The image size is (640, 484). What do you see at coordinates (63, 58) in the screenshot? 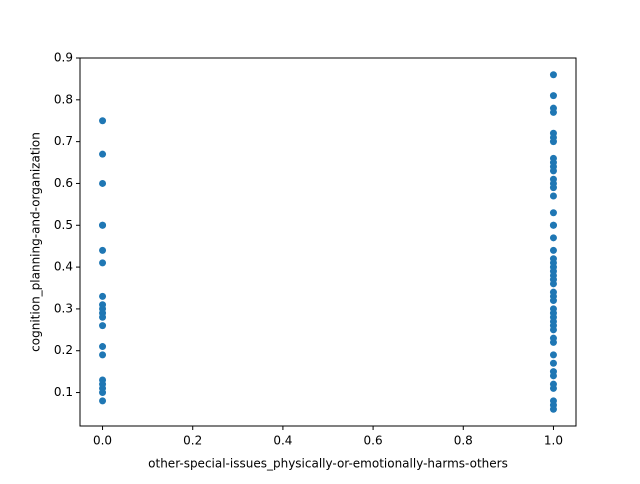
I see `y-tick-label: 0.9` at bounding box center [63, 58].